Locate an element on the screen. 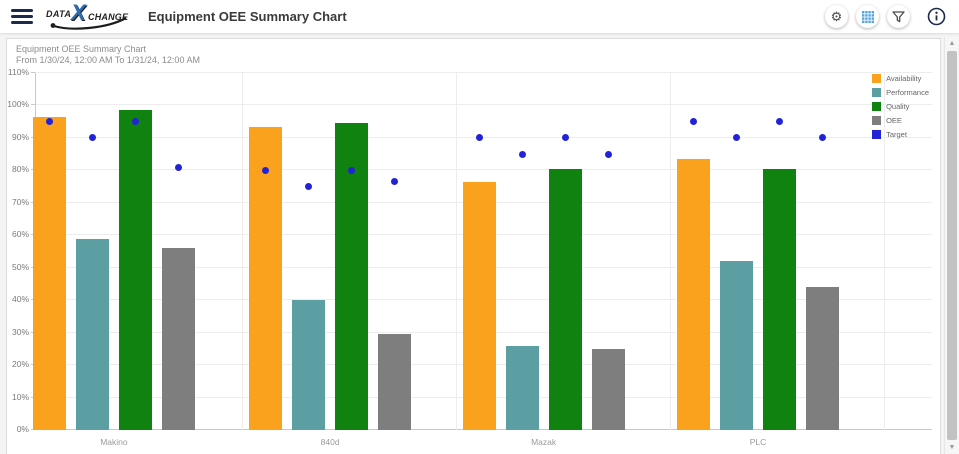 Image resolution: width=959 pixels, height=454 pixels. target-dot-availability-makino is located at coordinates (49, 122).